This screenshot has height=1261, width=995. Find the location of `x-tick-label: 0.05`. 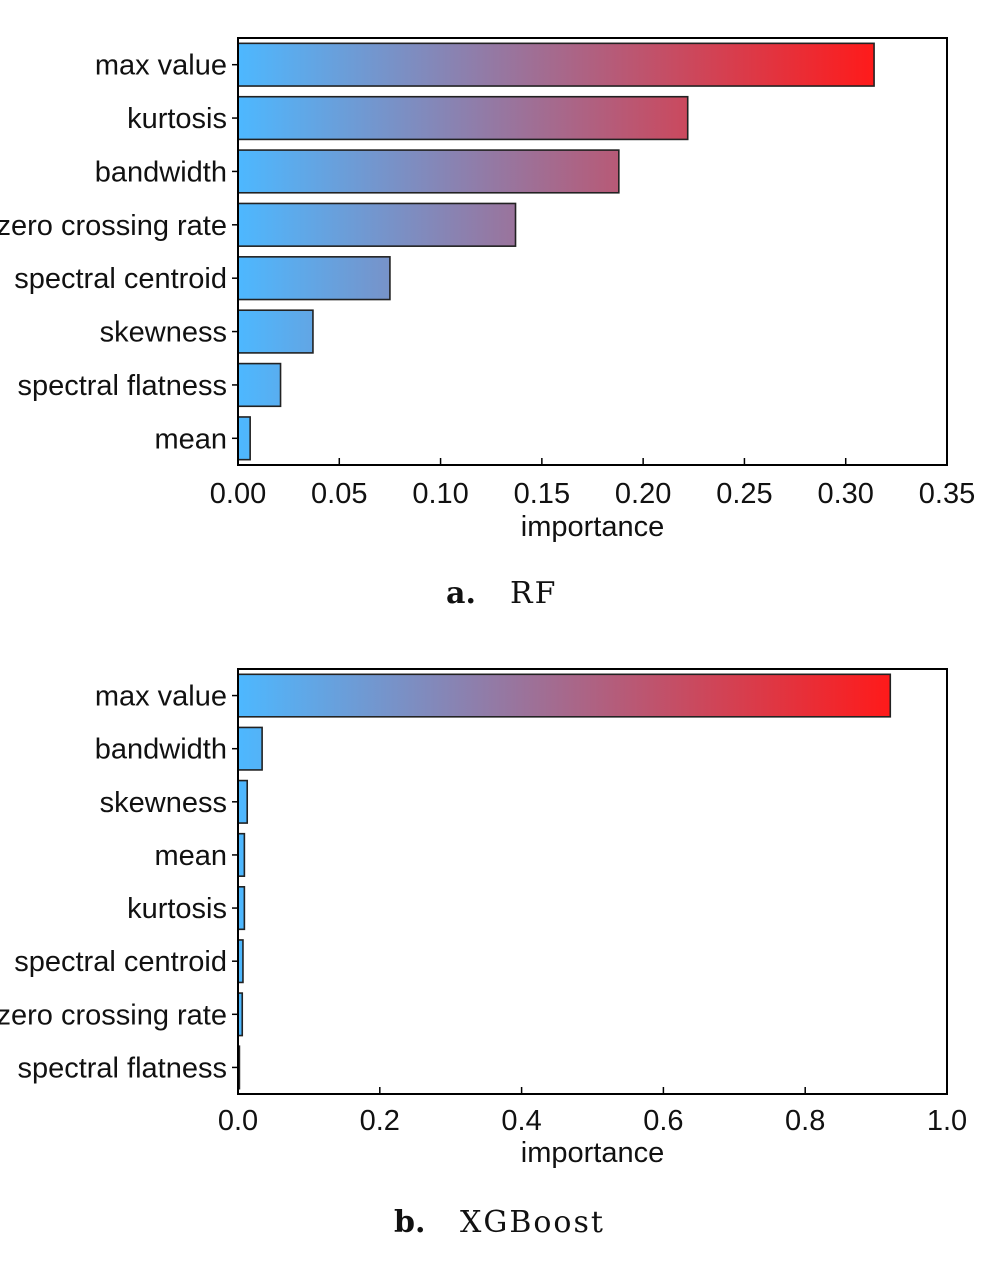

x-tick-label: 0.05 is located at coordinates (339, 494).